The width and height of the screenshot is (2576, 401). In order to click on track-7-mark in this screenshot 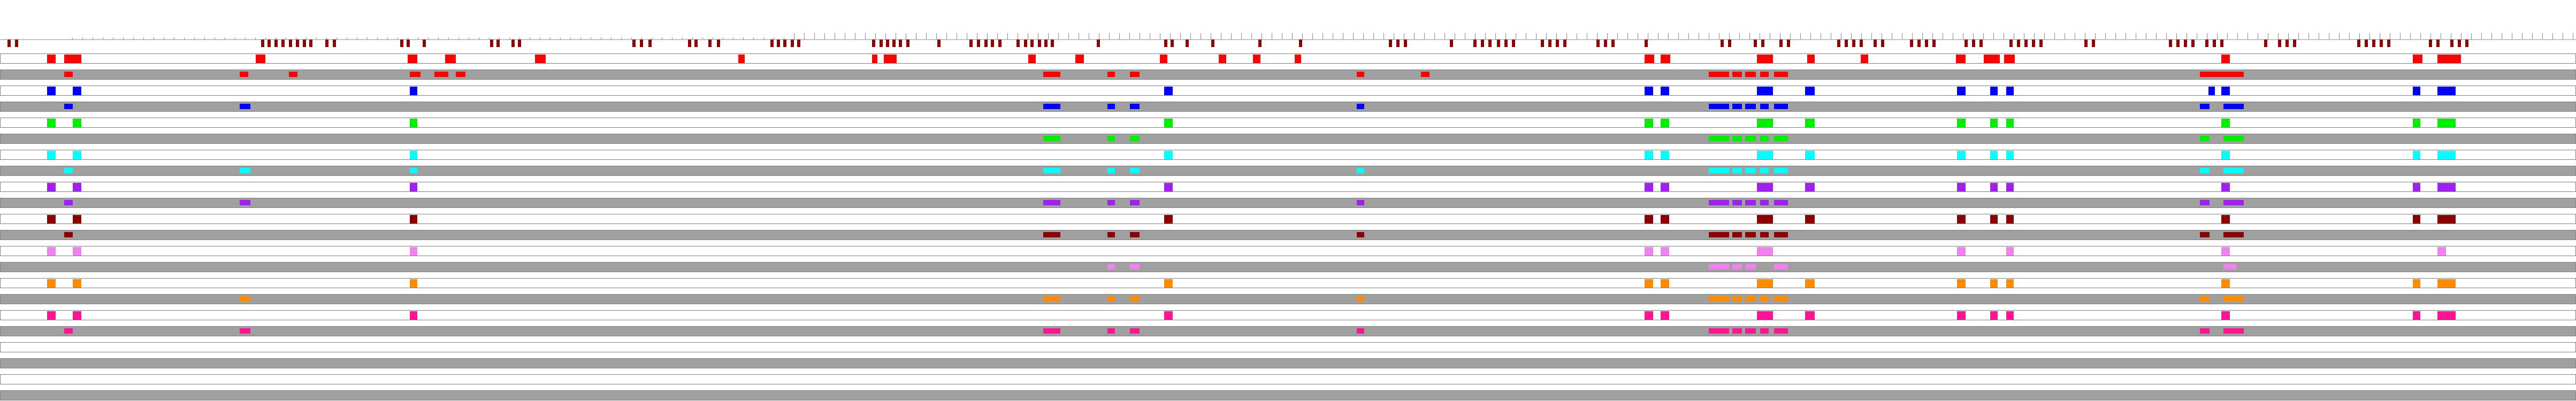, I will do `click(1994, 155)`.